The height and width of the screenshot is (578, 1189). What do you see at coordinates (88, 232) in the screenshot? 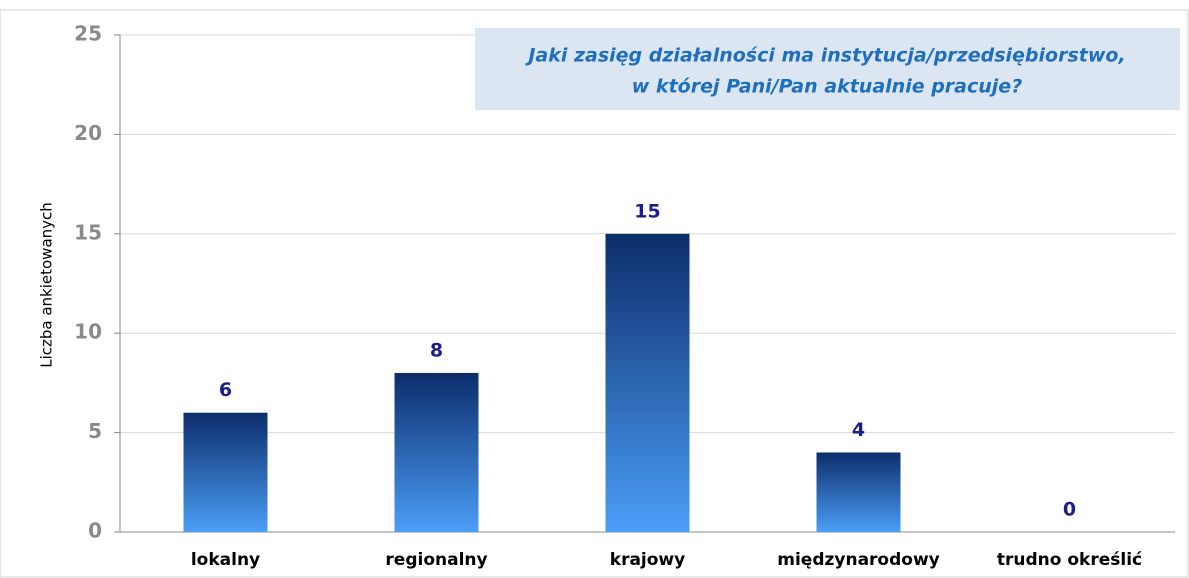
I see `y-tick-label: 15` at bounding box center [88, 232].